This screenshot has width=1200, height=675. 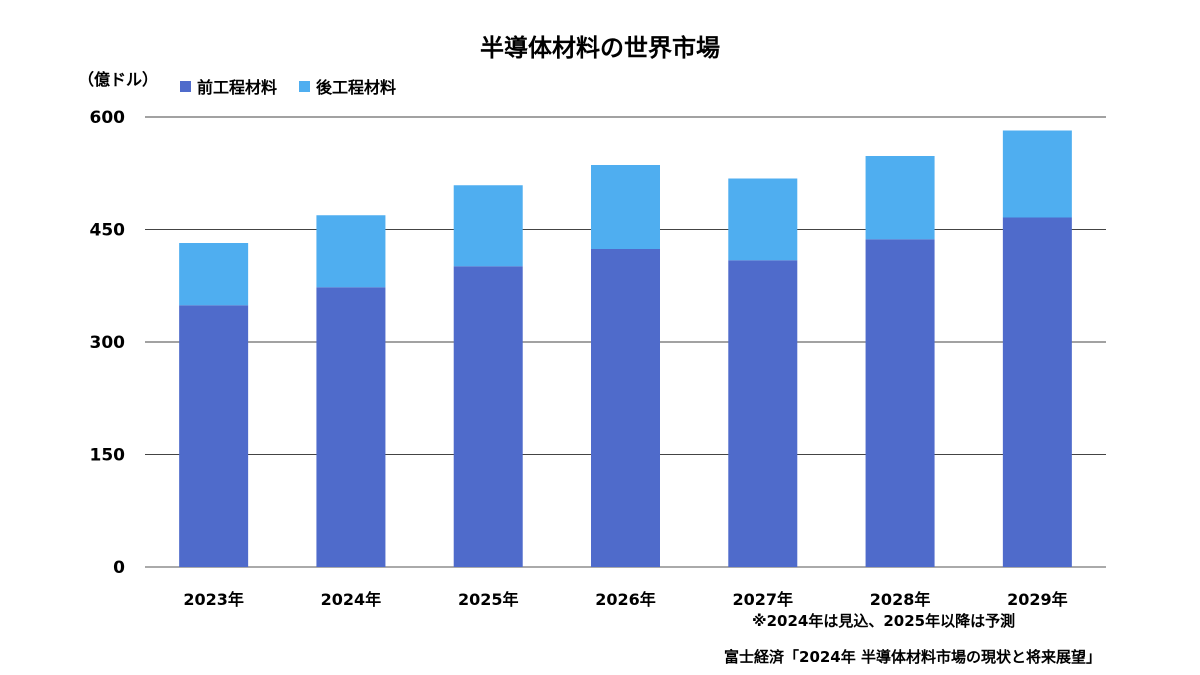 What do you see at coordinates (1037, 599) in the screenshot?
I see `x-tick-label: 2029年` at bounding box center [1037, 599].